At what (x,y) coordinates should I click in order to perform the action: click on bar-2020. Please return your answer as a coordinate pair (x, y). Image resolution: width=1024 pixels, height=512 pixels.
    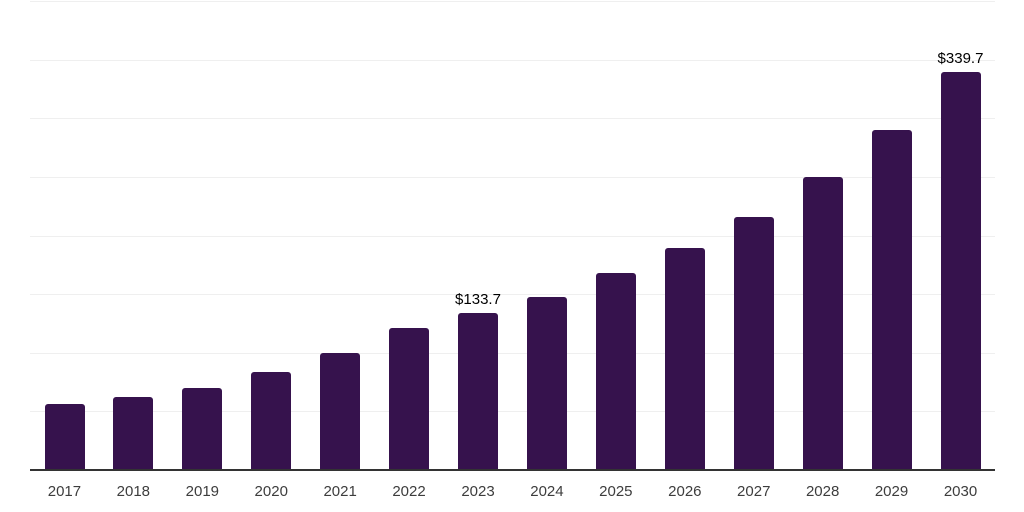
    Looking at the image, I should click on (271, 420).